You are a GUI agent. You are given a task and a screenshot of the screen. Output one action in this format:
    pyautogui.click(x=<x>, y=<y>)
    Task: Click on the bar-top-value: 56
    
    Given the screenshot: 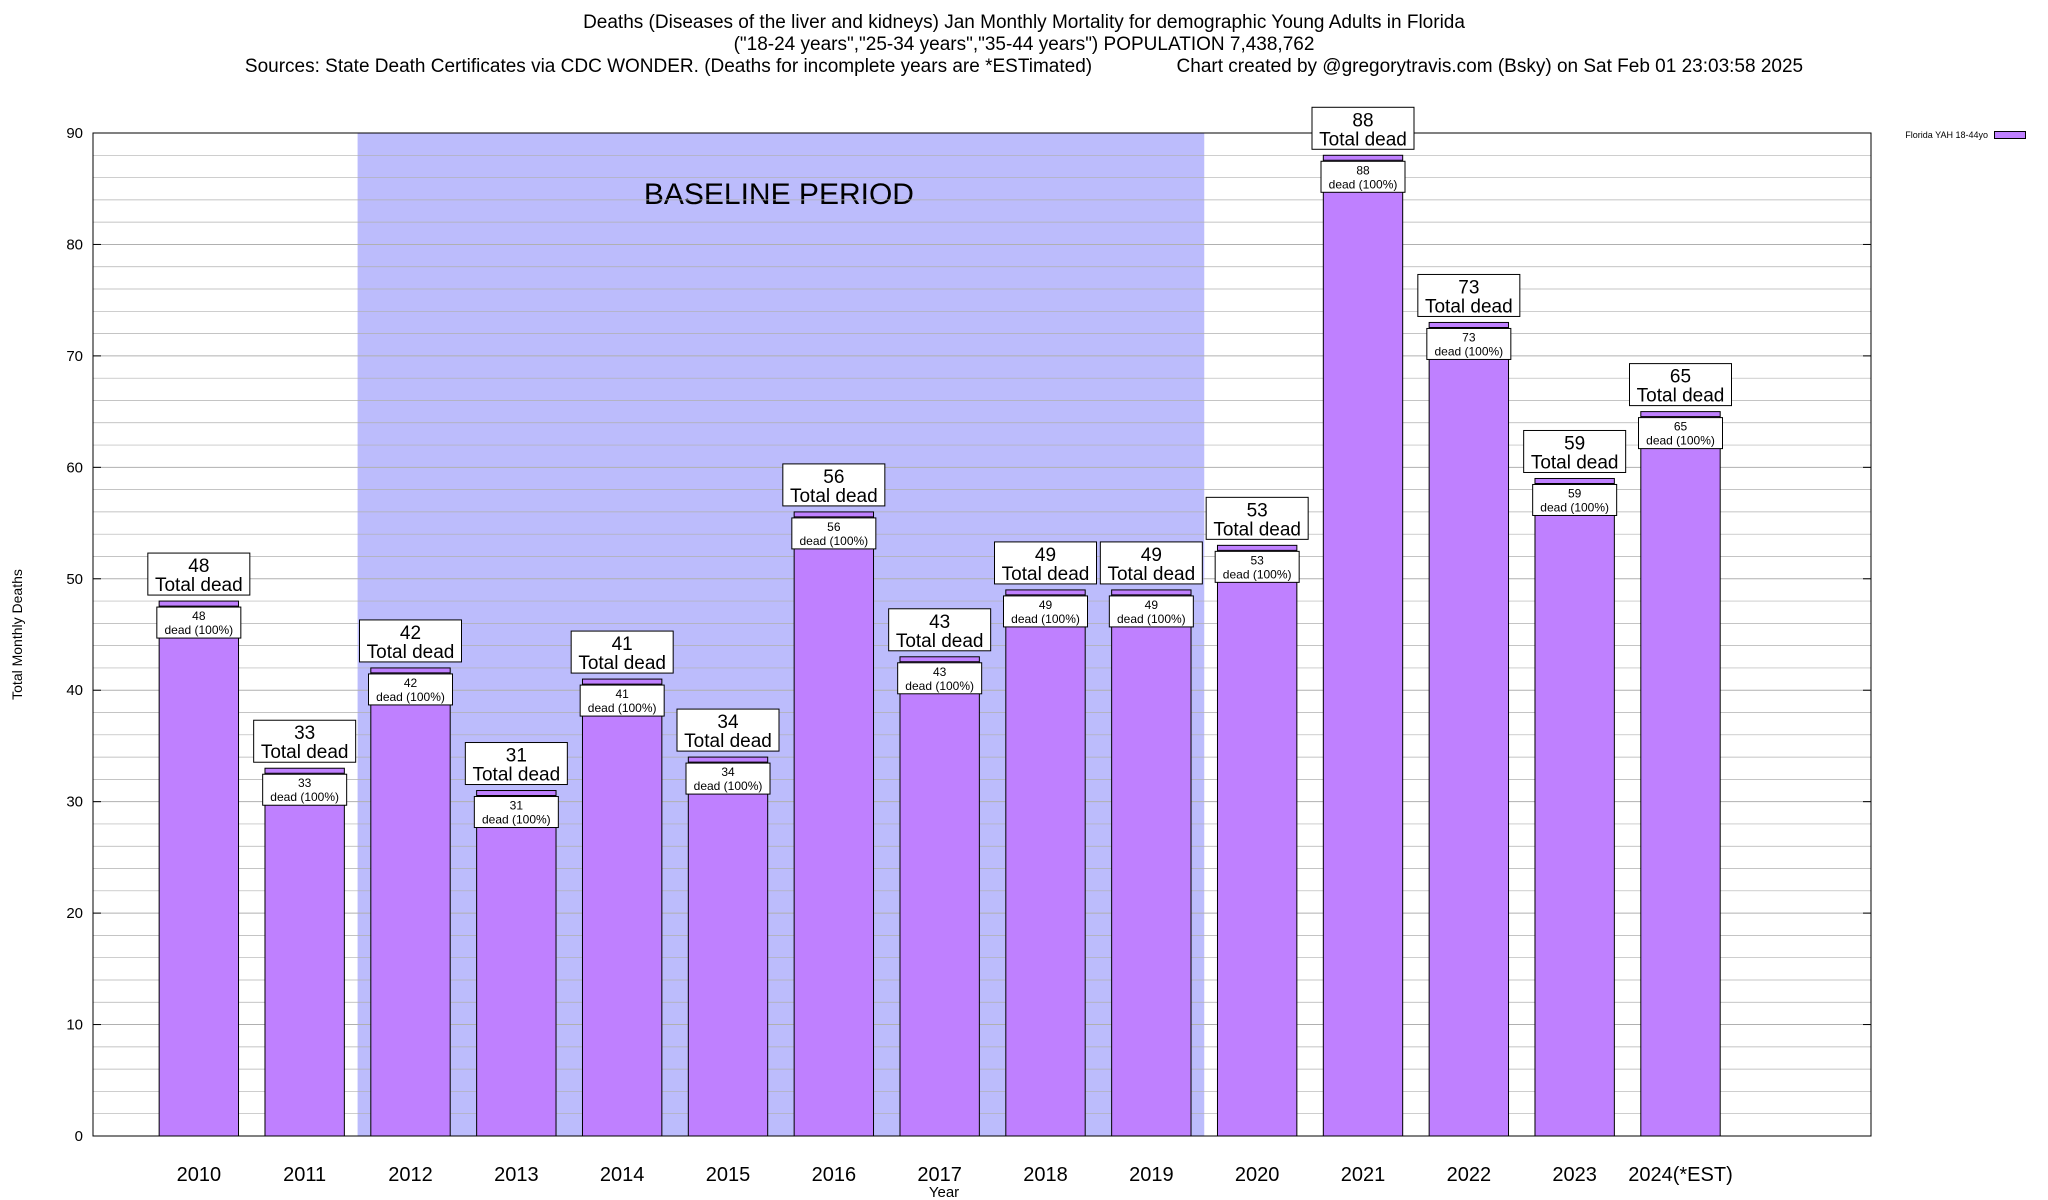 What is the action you would take?
    pyautogui.click(x=833, y=477)
    